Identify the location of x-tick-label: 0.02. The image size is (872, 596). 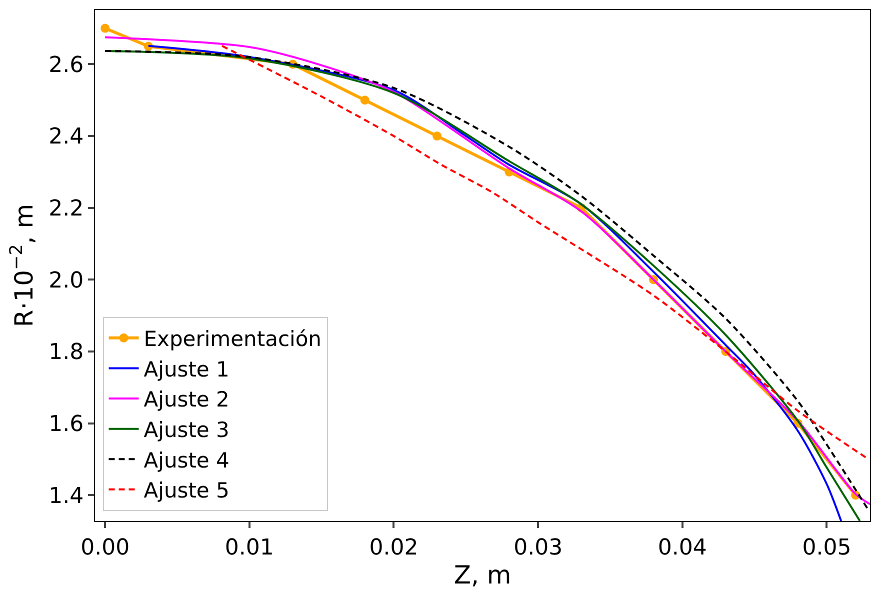
(393, 547).